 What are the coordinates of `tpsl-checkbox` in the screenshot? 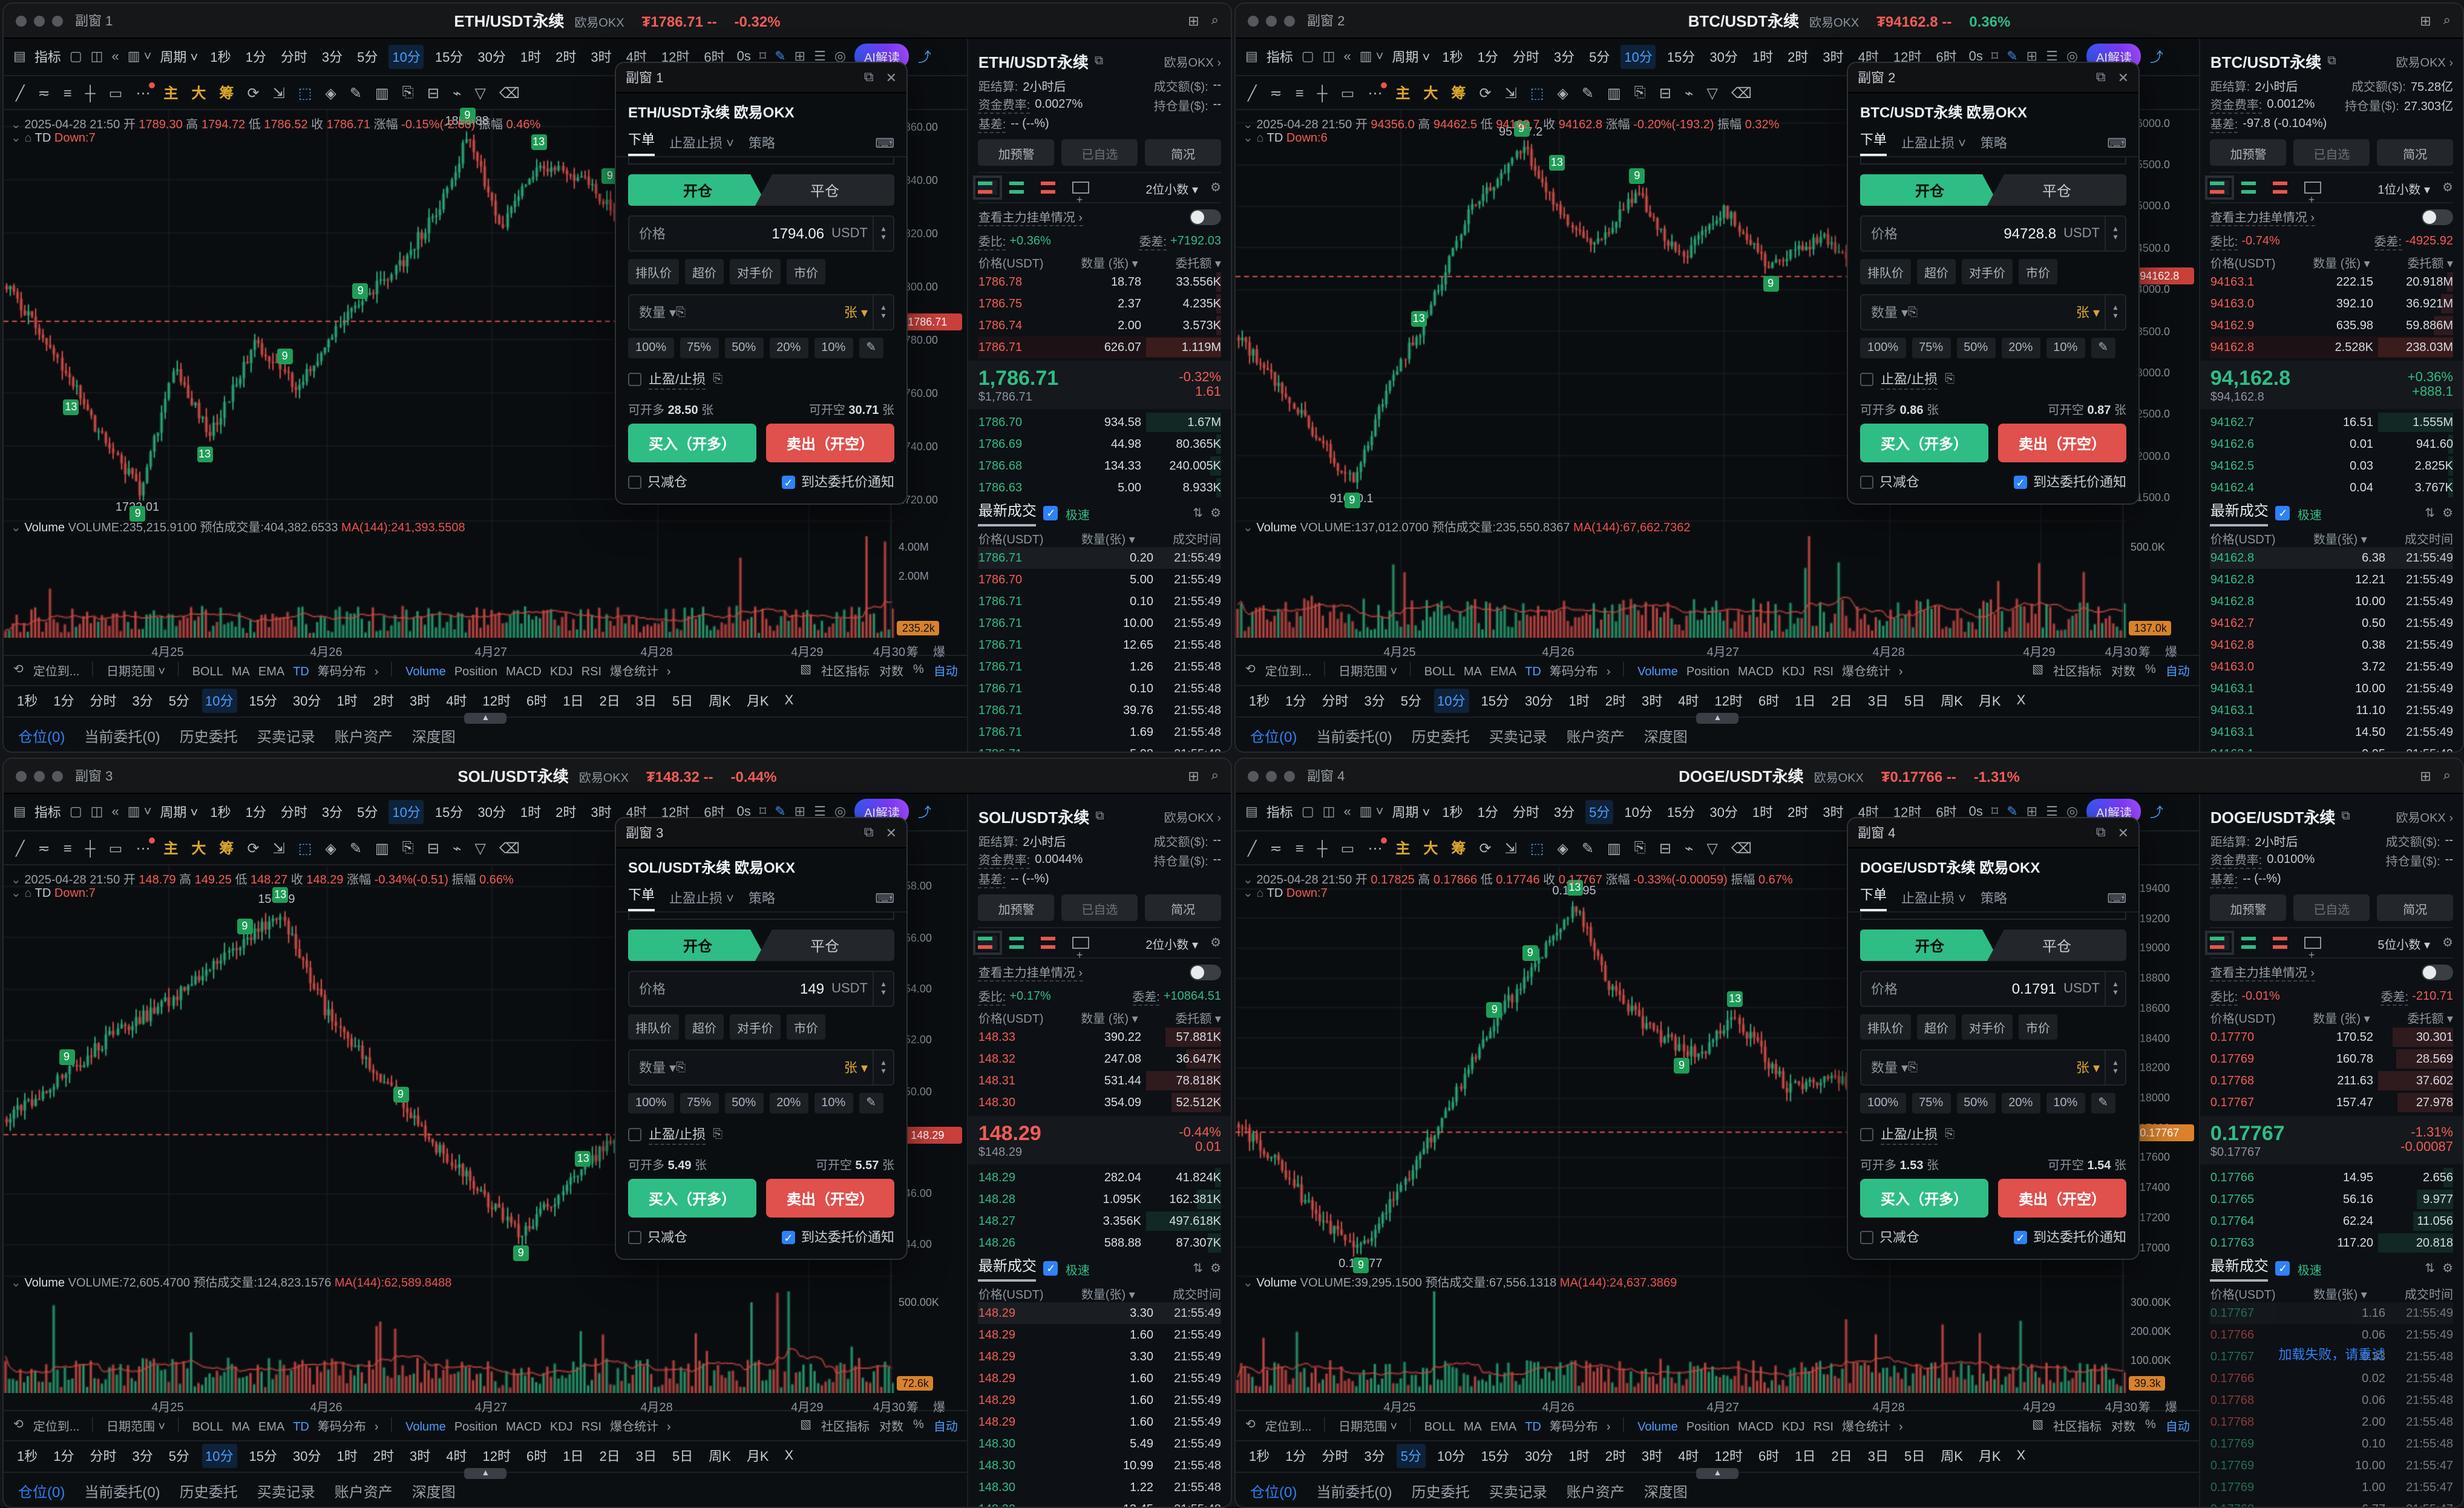 It's located at (634, 380).